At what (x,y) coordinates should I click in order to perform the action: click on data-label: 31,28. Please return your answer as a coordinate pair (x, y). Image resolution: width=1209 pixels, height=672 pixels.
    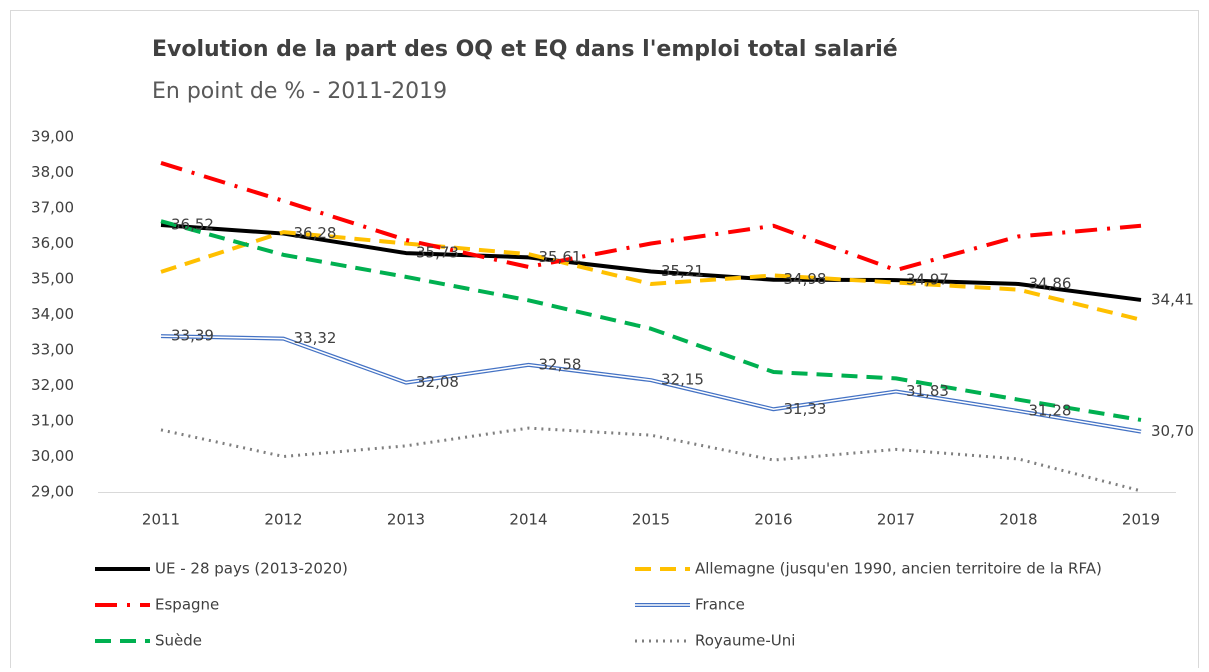
    Looking at the image, I should click on (1050, 411).